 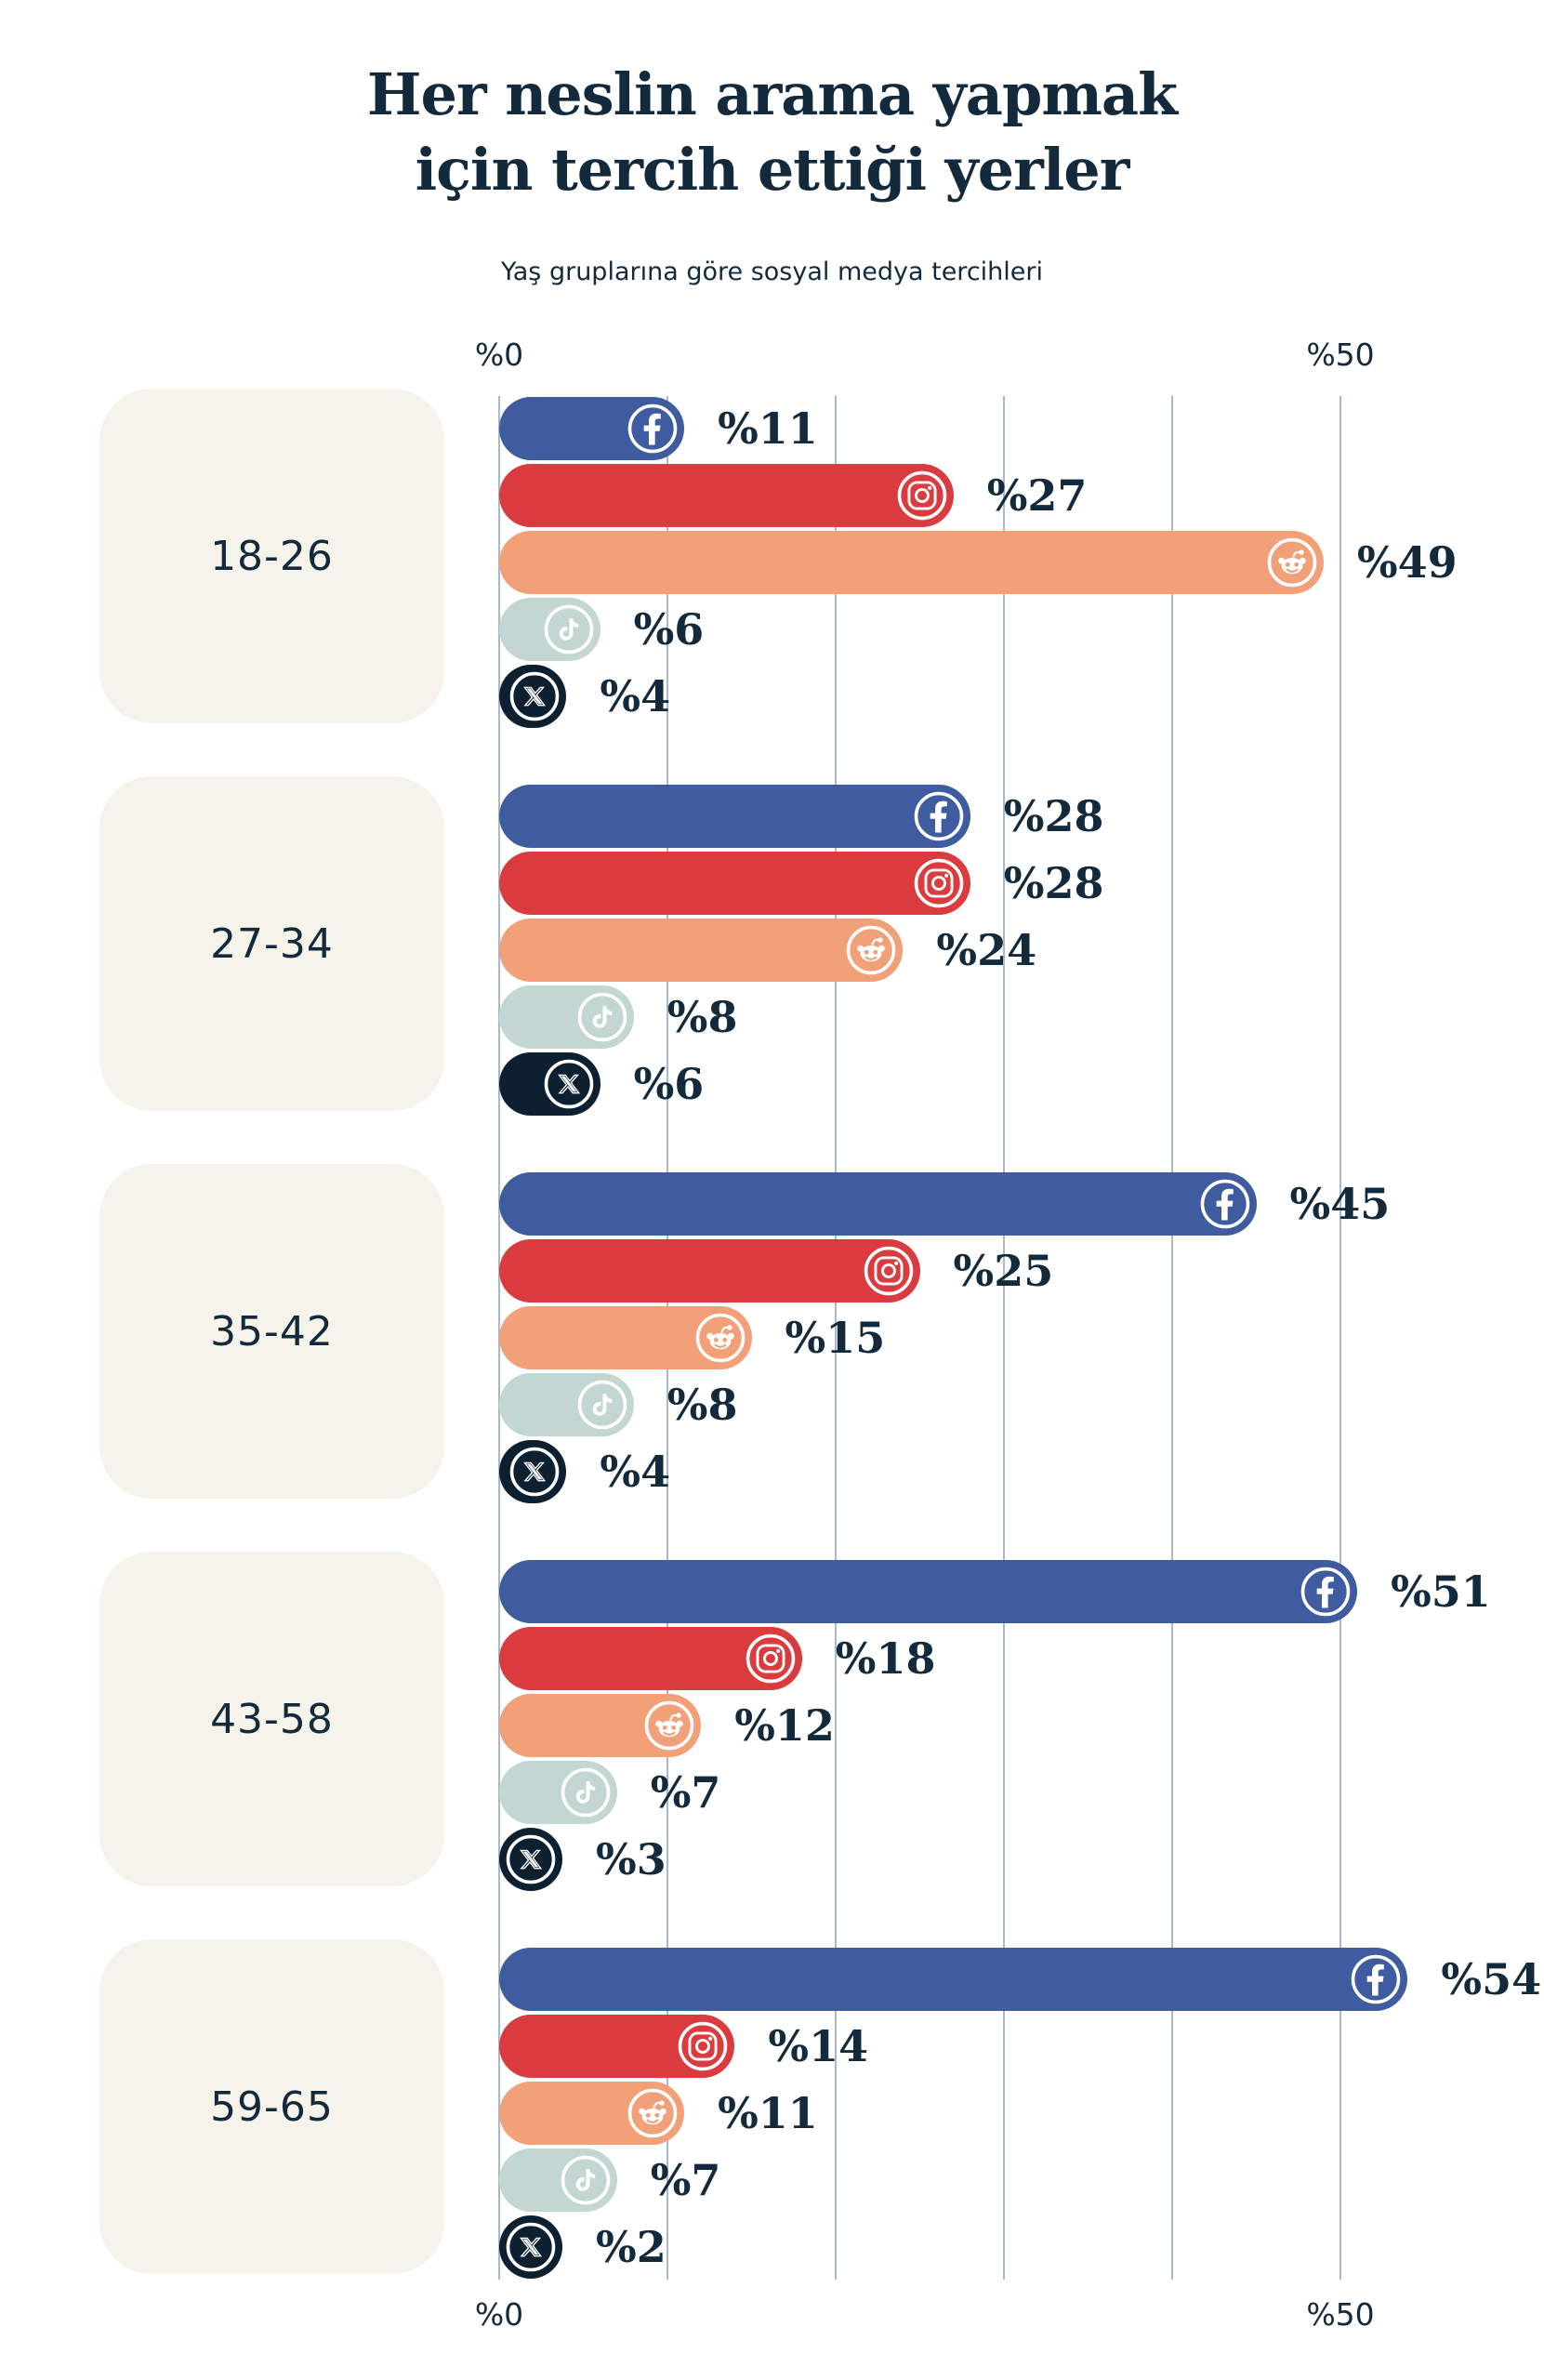 What do you see at coordinates (987, 950) in the screenshot?
I see `bar-value-label: %24` at bounding box center [987, 950].